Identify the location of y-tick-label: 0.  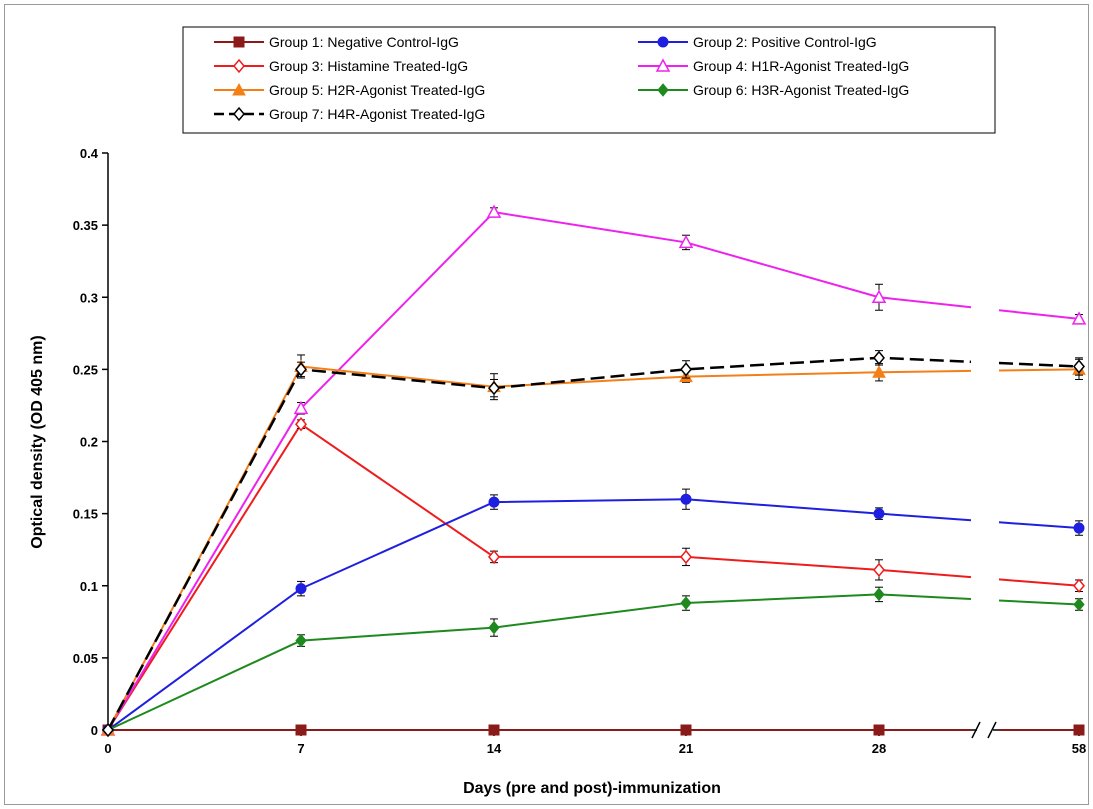
(94, 730).